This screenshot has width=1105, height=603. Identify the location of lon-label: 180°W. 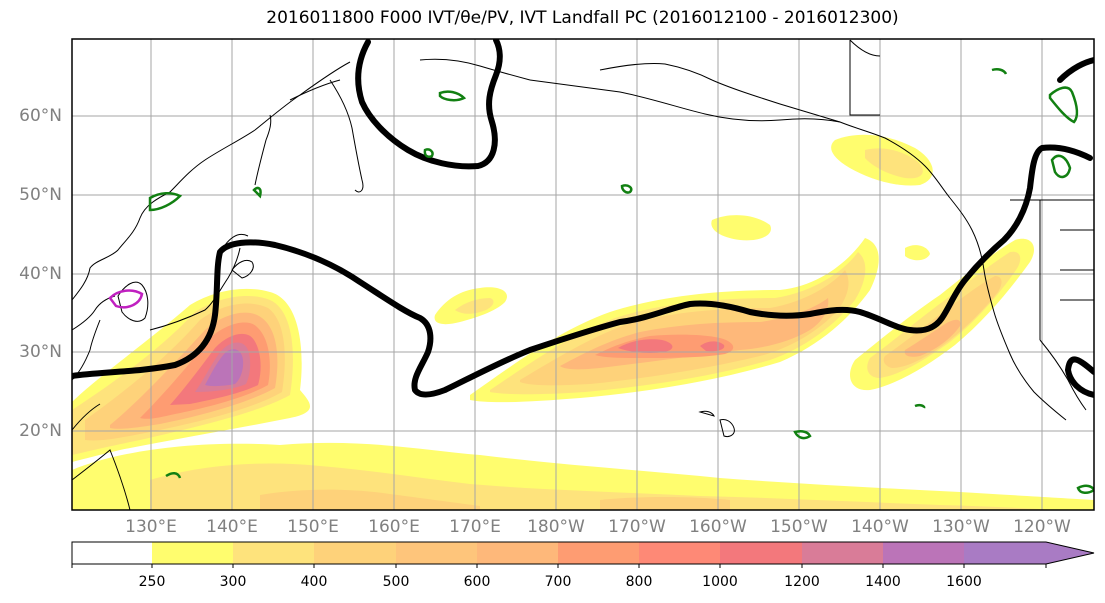
(556, 527).